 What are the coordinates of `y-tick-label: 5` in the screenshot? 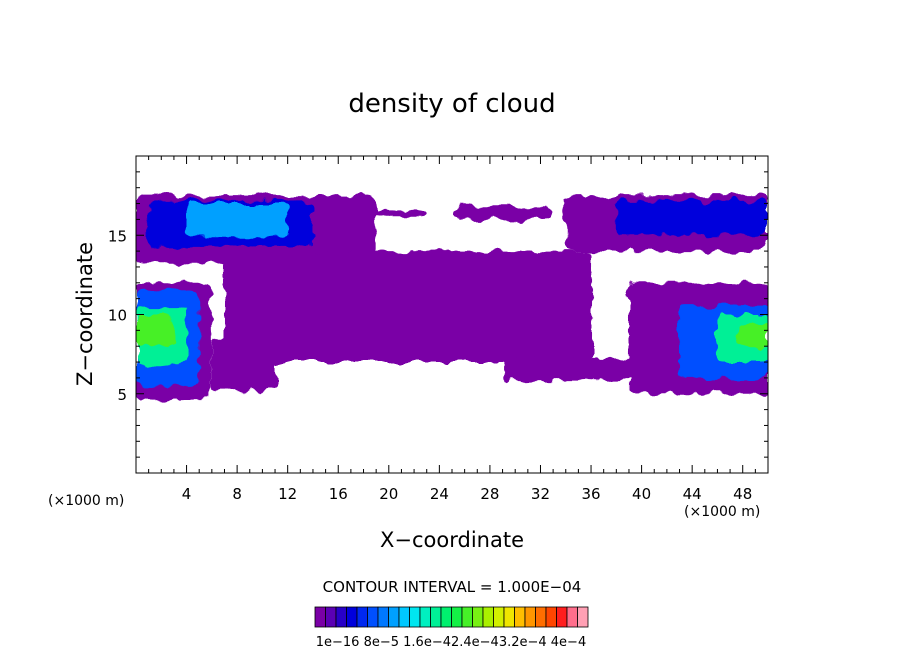 It's located at (122, 395).